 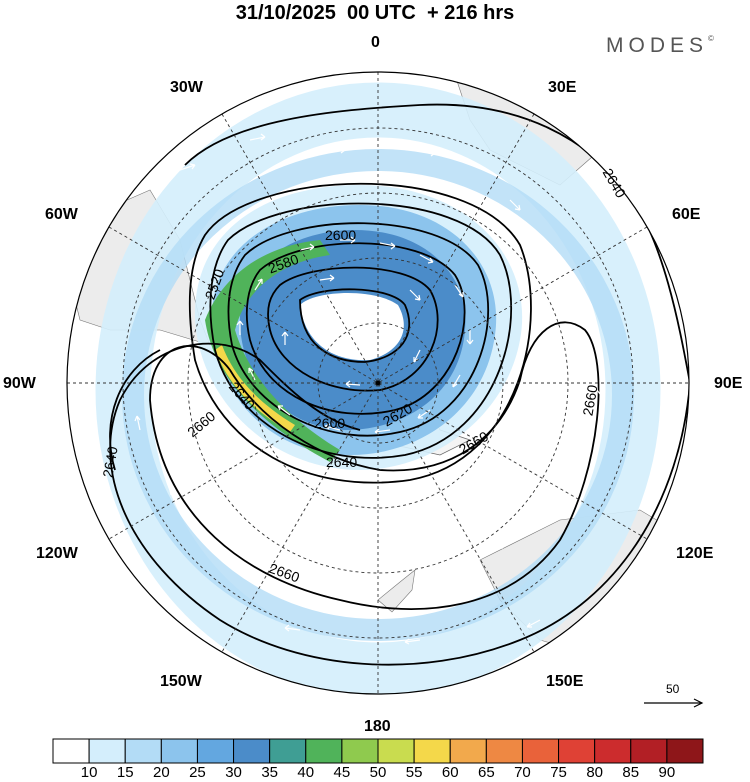 I want to click on brand-logo: MODES©, so click(x=660, y=46).